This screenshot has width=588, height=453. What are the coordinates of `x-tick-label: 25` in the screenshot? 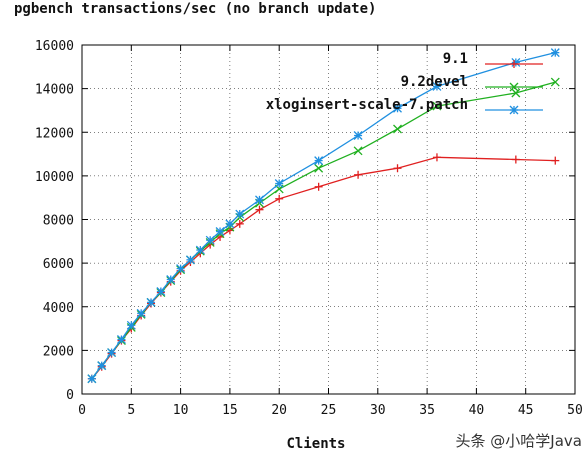 It's located at (329, 410).